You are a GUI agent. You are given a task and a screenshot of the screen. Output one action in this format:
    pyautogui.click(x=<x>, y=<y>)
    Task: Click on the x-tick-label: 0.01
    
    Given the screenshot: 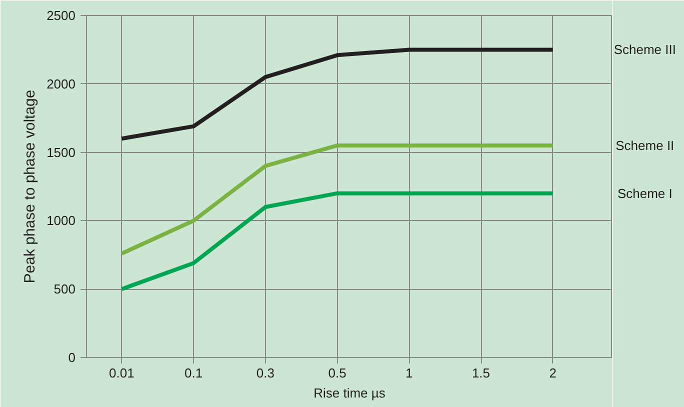 What is the action you would take?
    pyautogui.click(x=121, y=373)
    